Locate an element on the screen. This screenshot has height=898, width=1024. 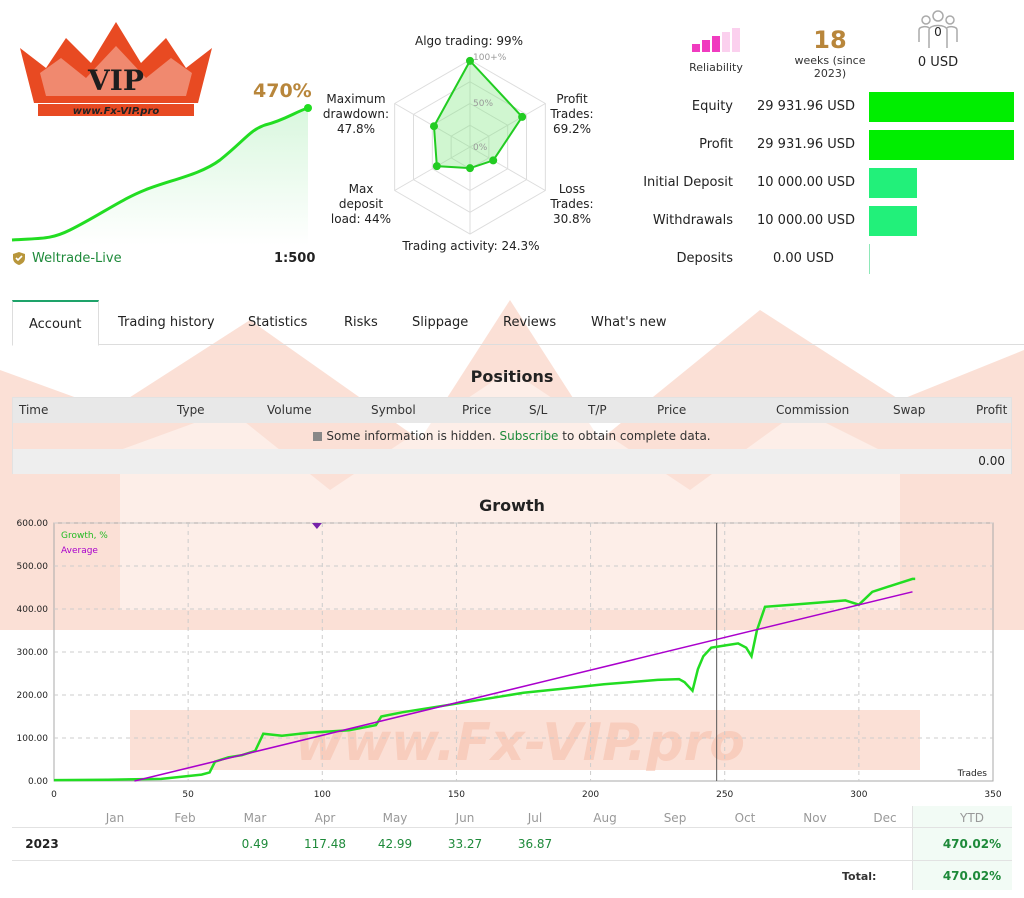
tab-trading-history: Trading history is located at coordinates (166, 322).